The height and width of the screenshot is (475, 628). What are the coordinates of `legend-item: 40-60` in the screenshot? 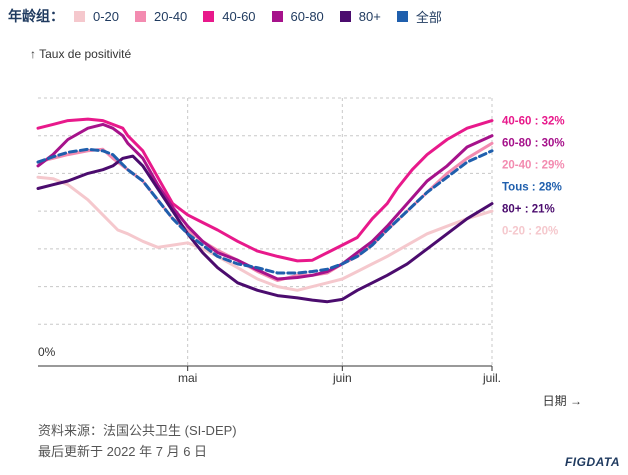 It's located at (229, 16).